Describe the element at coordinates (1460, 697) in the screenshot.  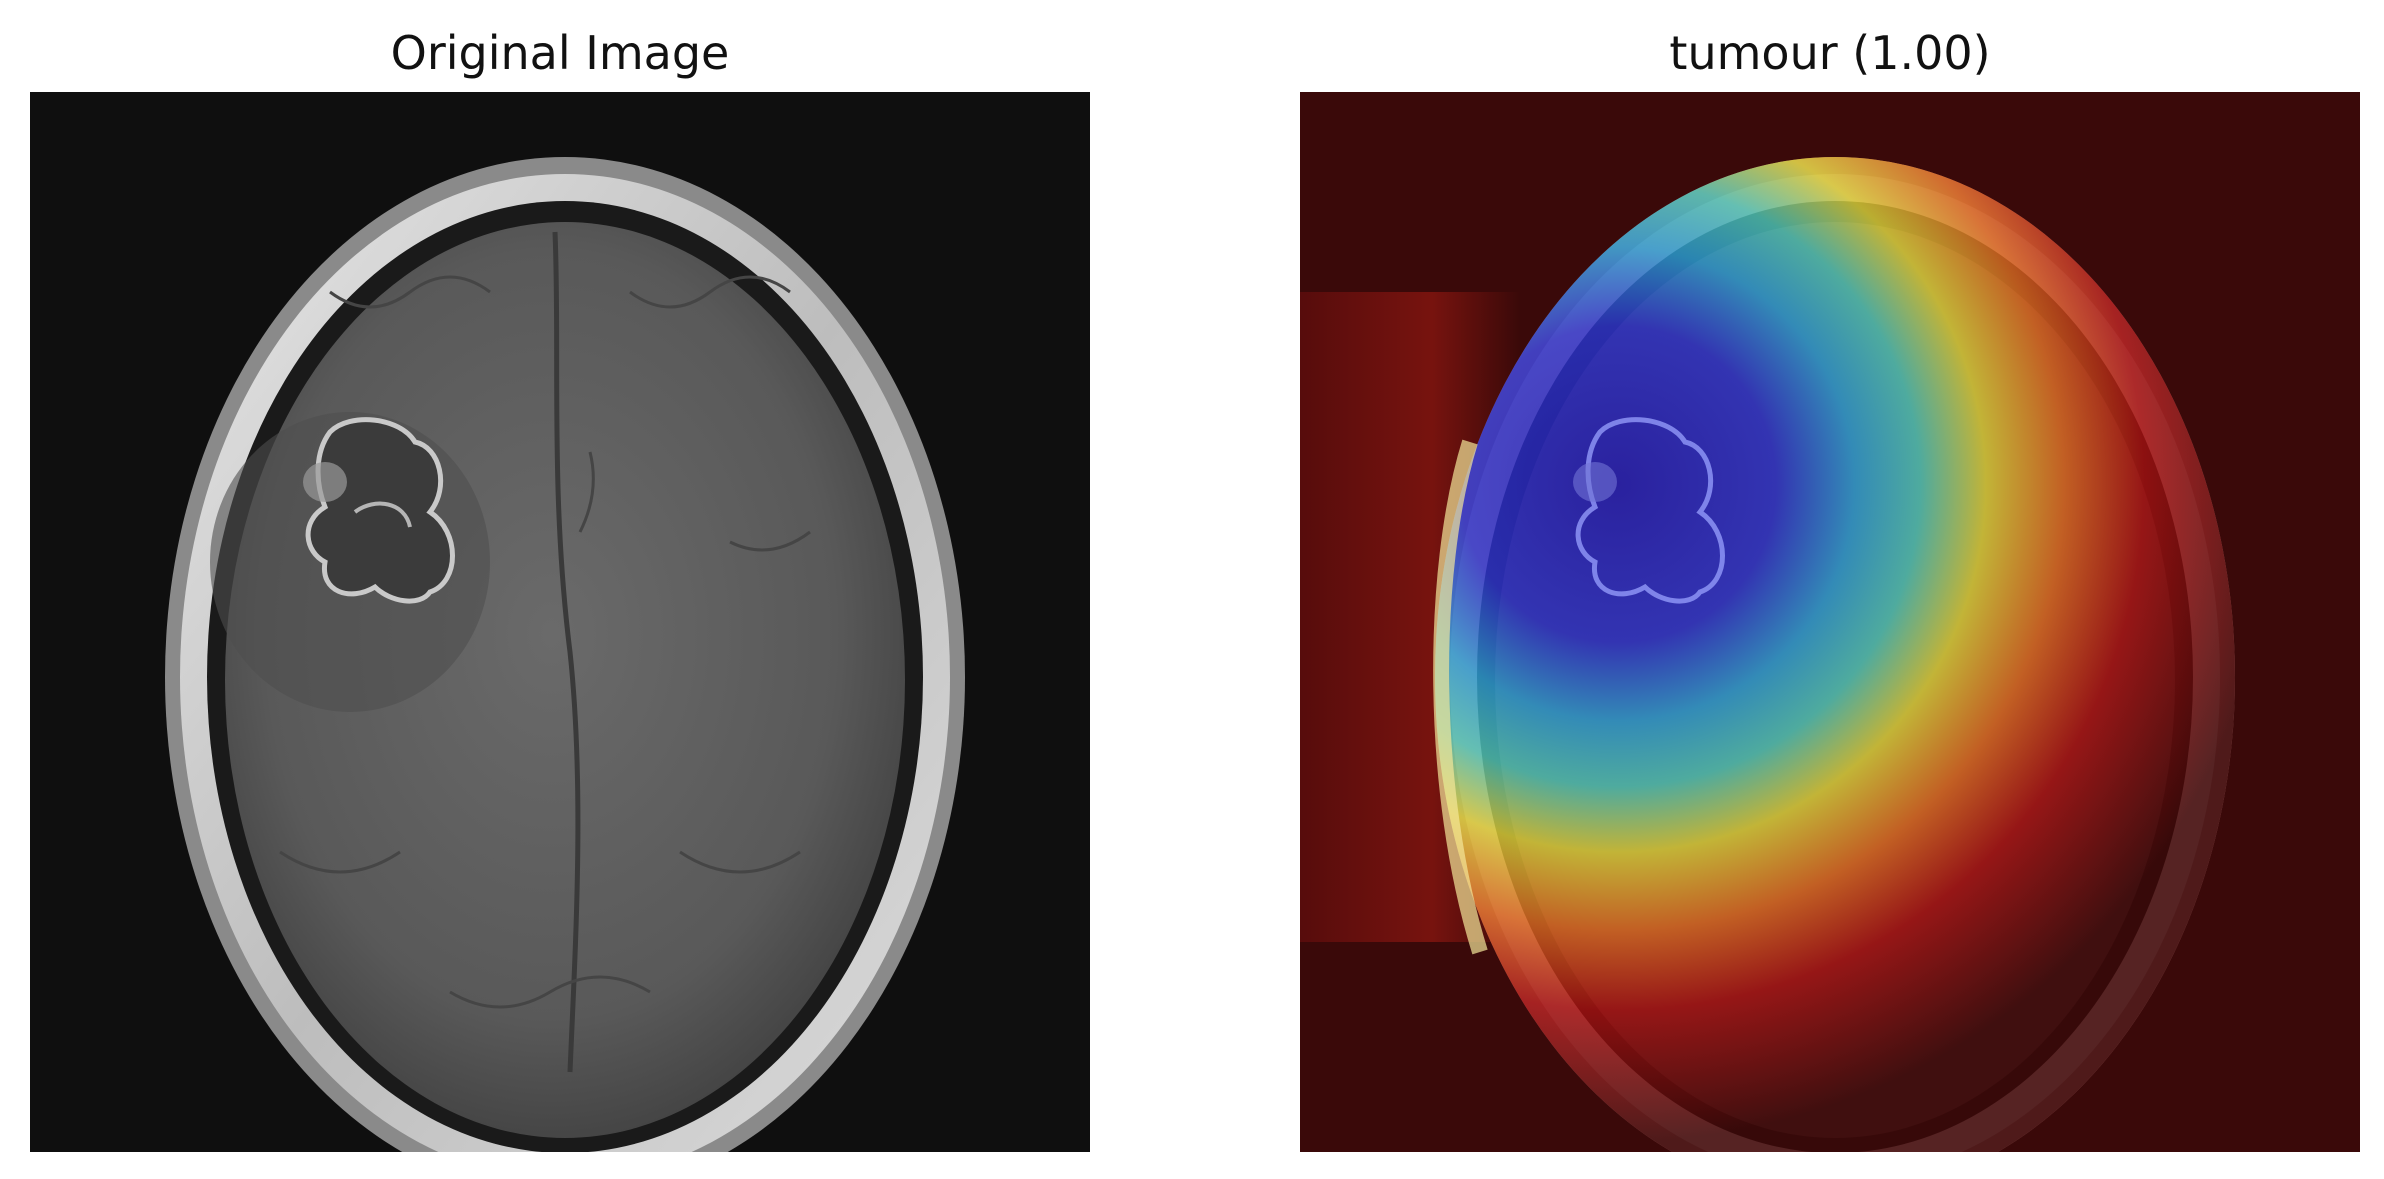
I see `skull-highlight` at that location.